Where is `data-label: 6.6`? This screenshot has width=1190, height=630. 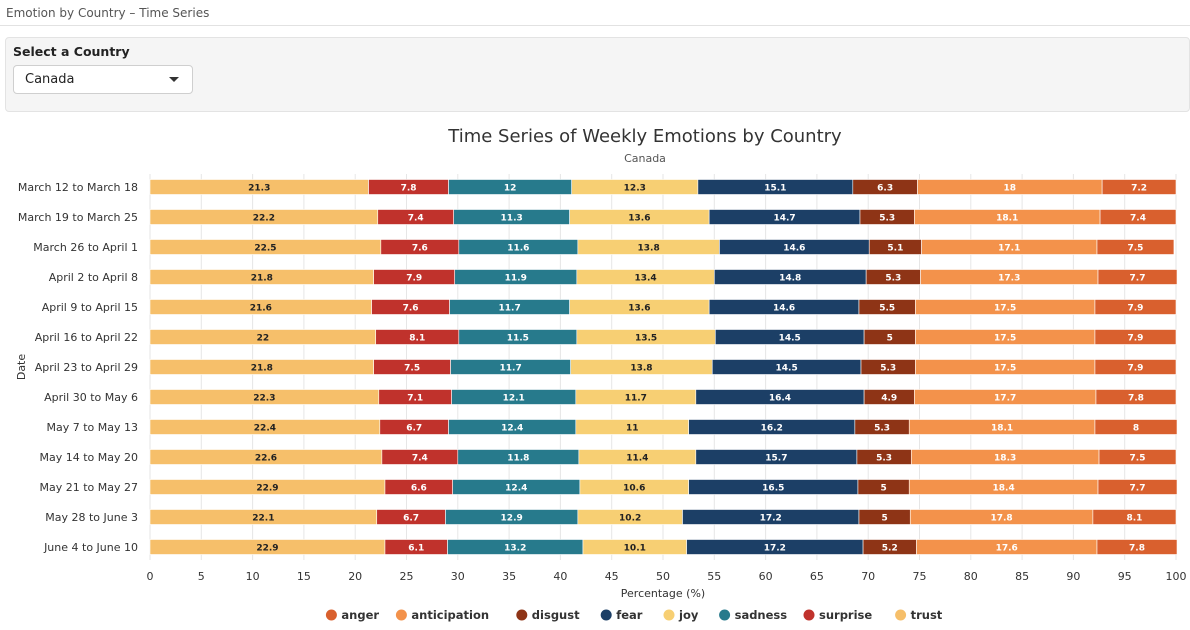 data-label: 6.6 is located at coordinates (419, 489).